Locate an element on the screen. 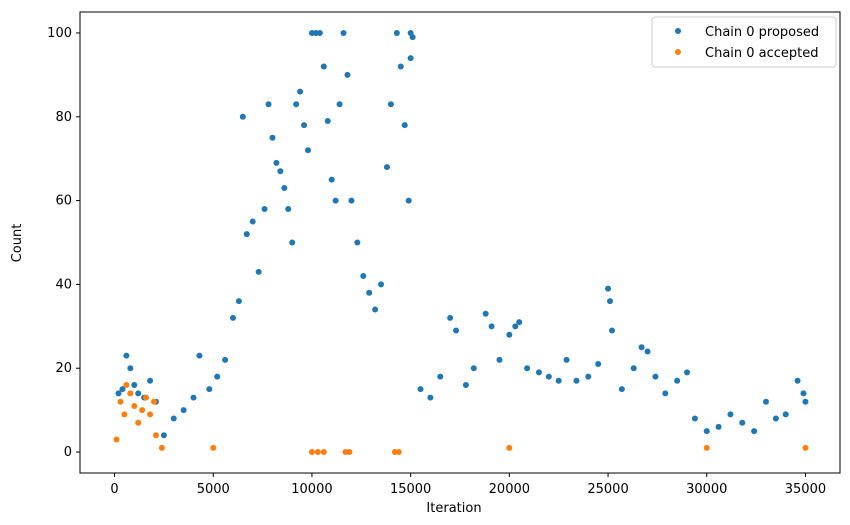 This screenshot has width=850, height=525. y-tick-label-0: 0 is located at coordinates (68, 452).